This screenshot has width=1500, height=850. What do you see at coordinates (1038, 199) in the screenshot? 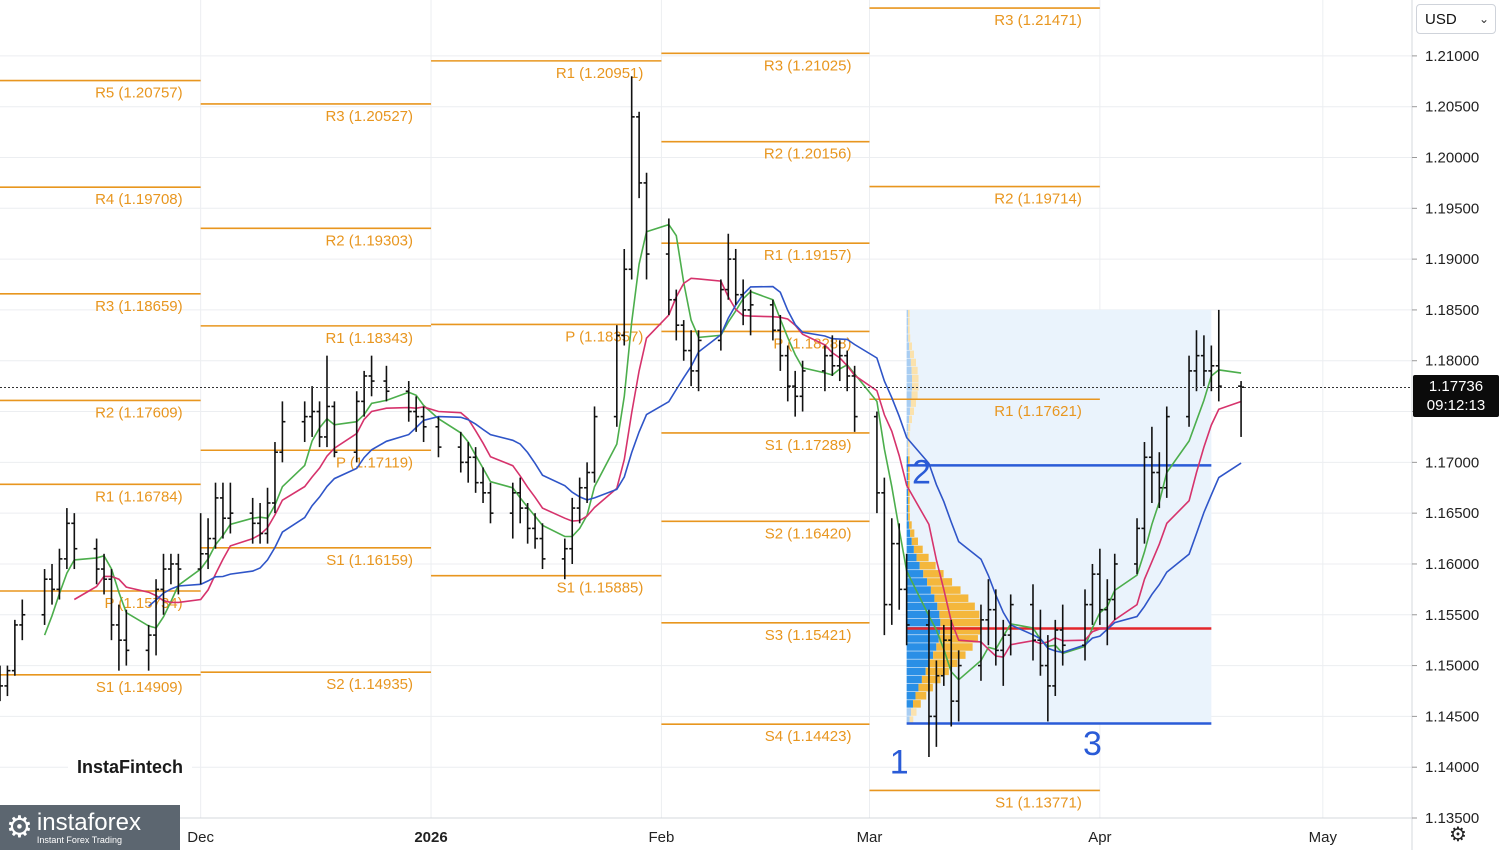
I see `pivot-label: R2 (1.19714)` at bounding box center [1038, 199].